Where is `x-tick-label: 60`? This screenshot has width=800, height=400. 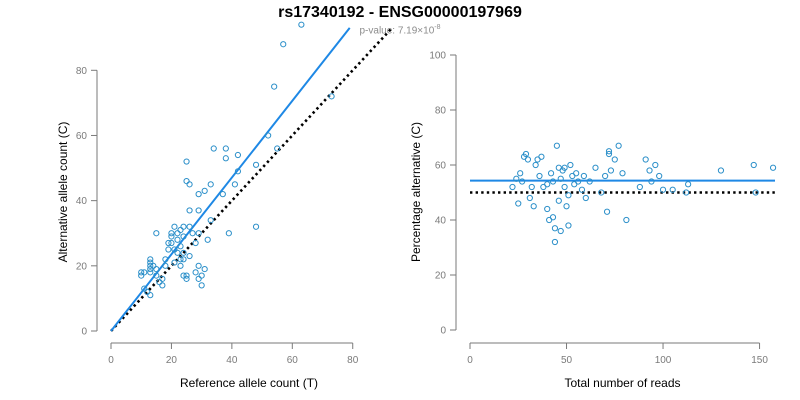
x-tick-label: 60 is located at coordinates (293, 360).